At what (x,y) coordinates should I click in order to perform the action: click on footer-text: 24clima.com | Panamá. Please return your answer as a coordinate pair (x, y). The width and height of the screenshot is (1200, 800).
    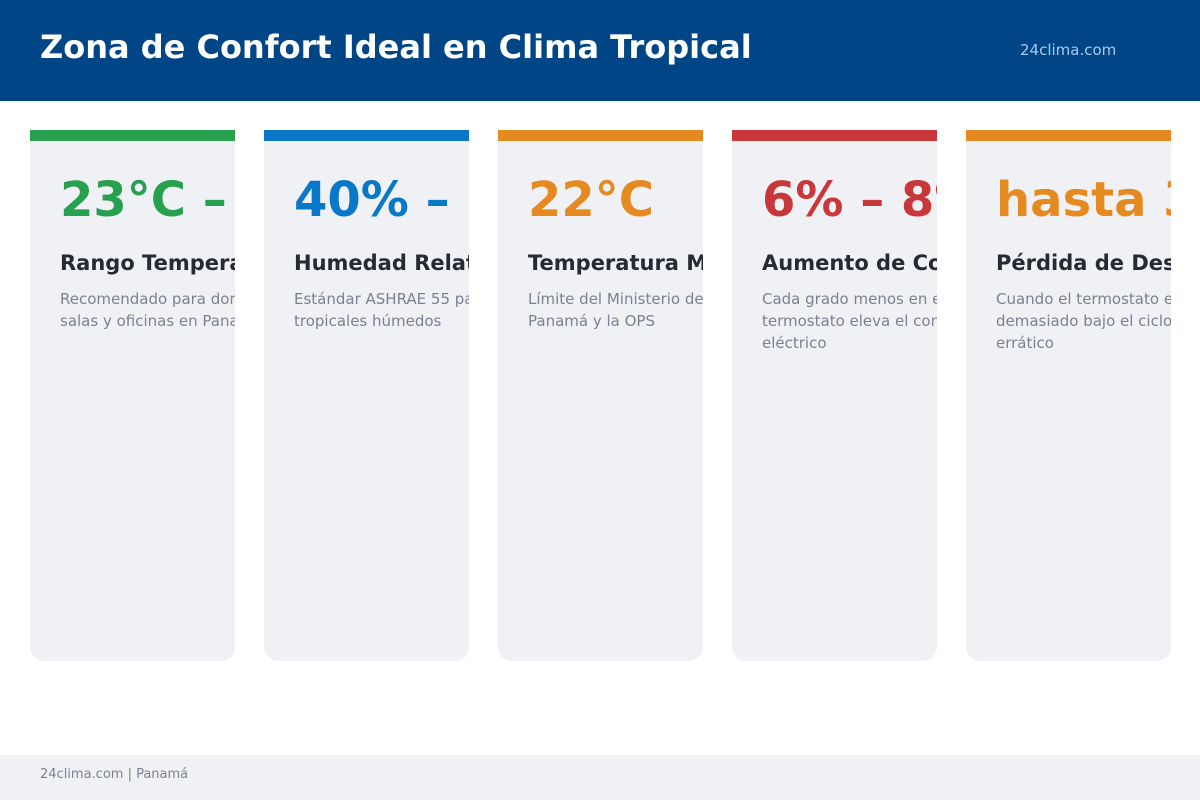
    Looking at the image, I should click on (114, 774).